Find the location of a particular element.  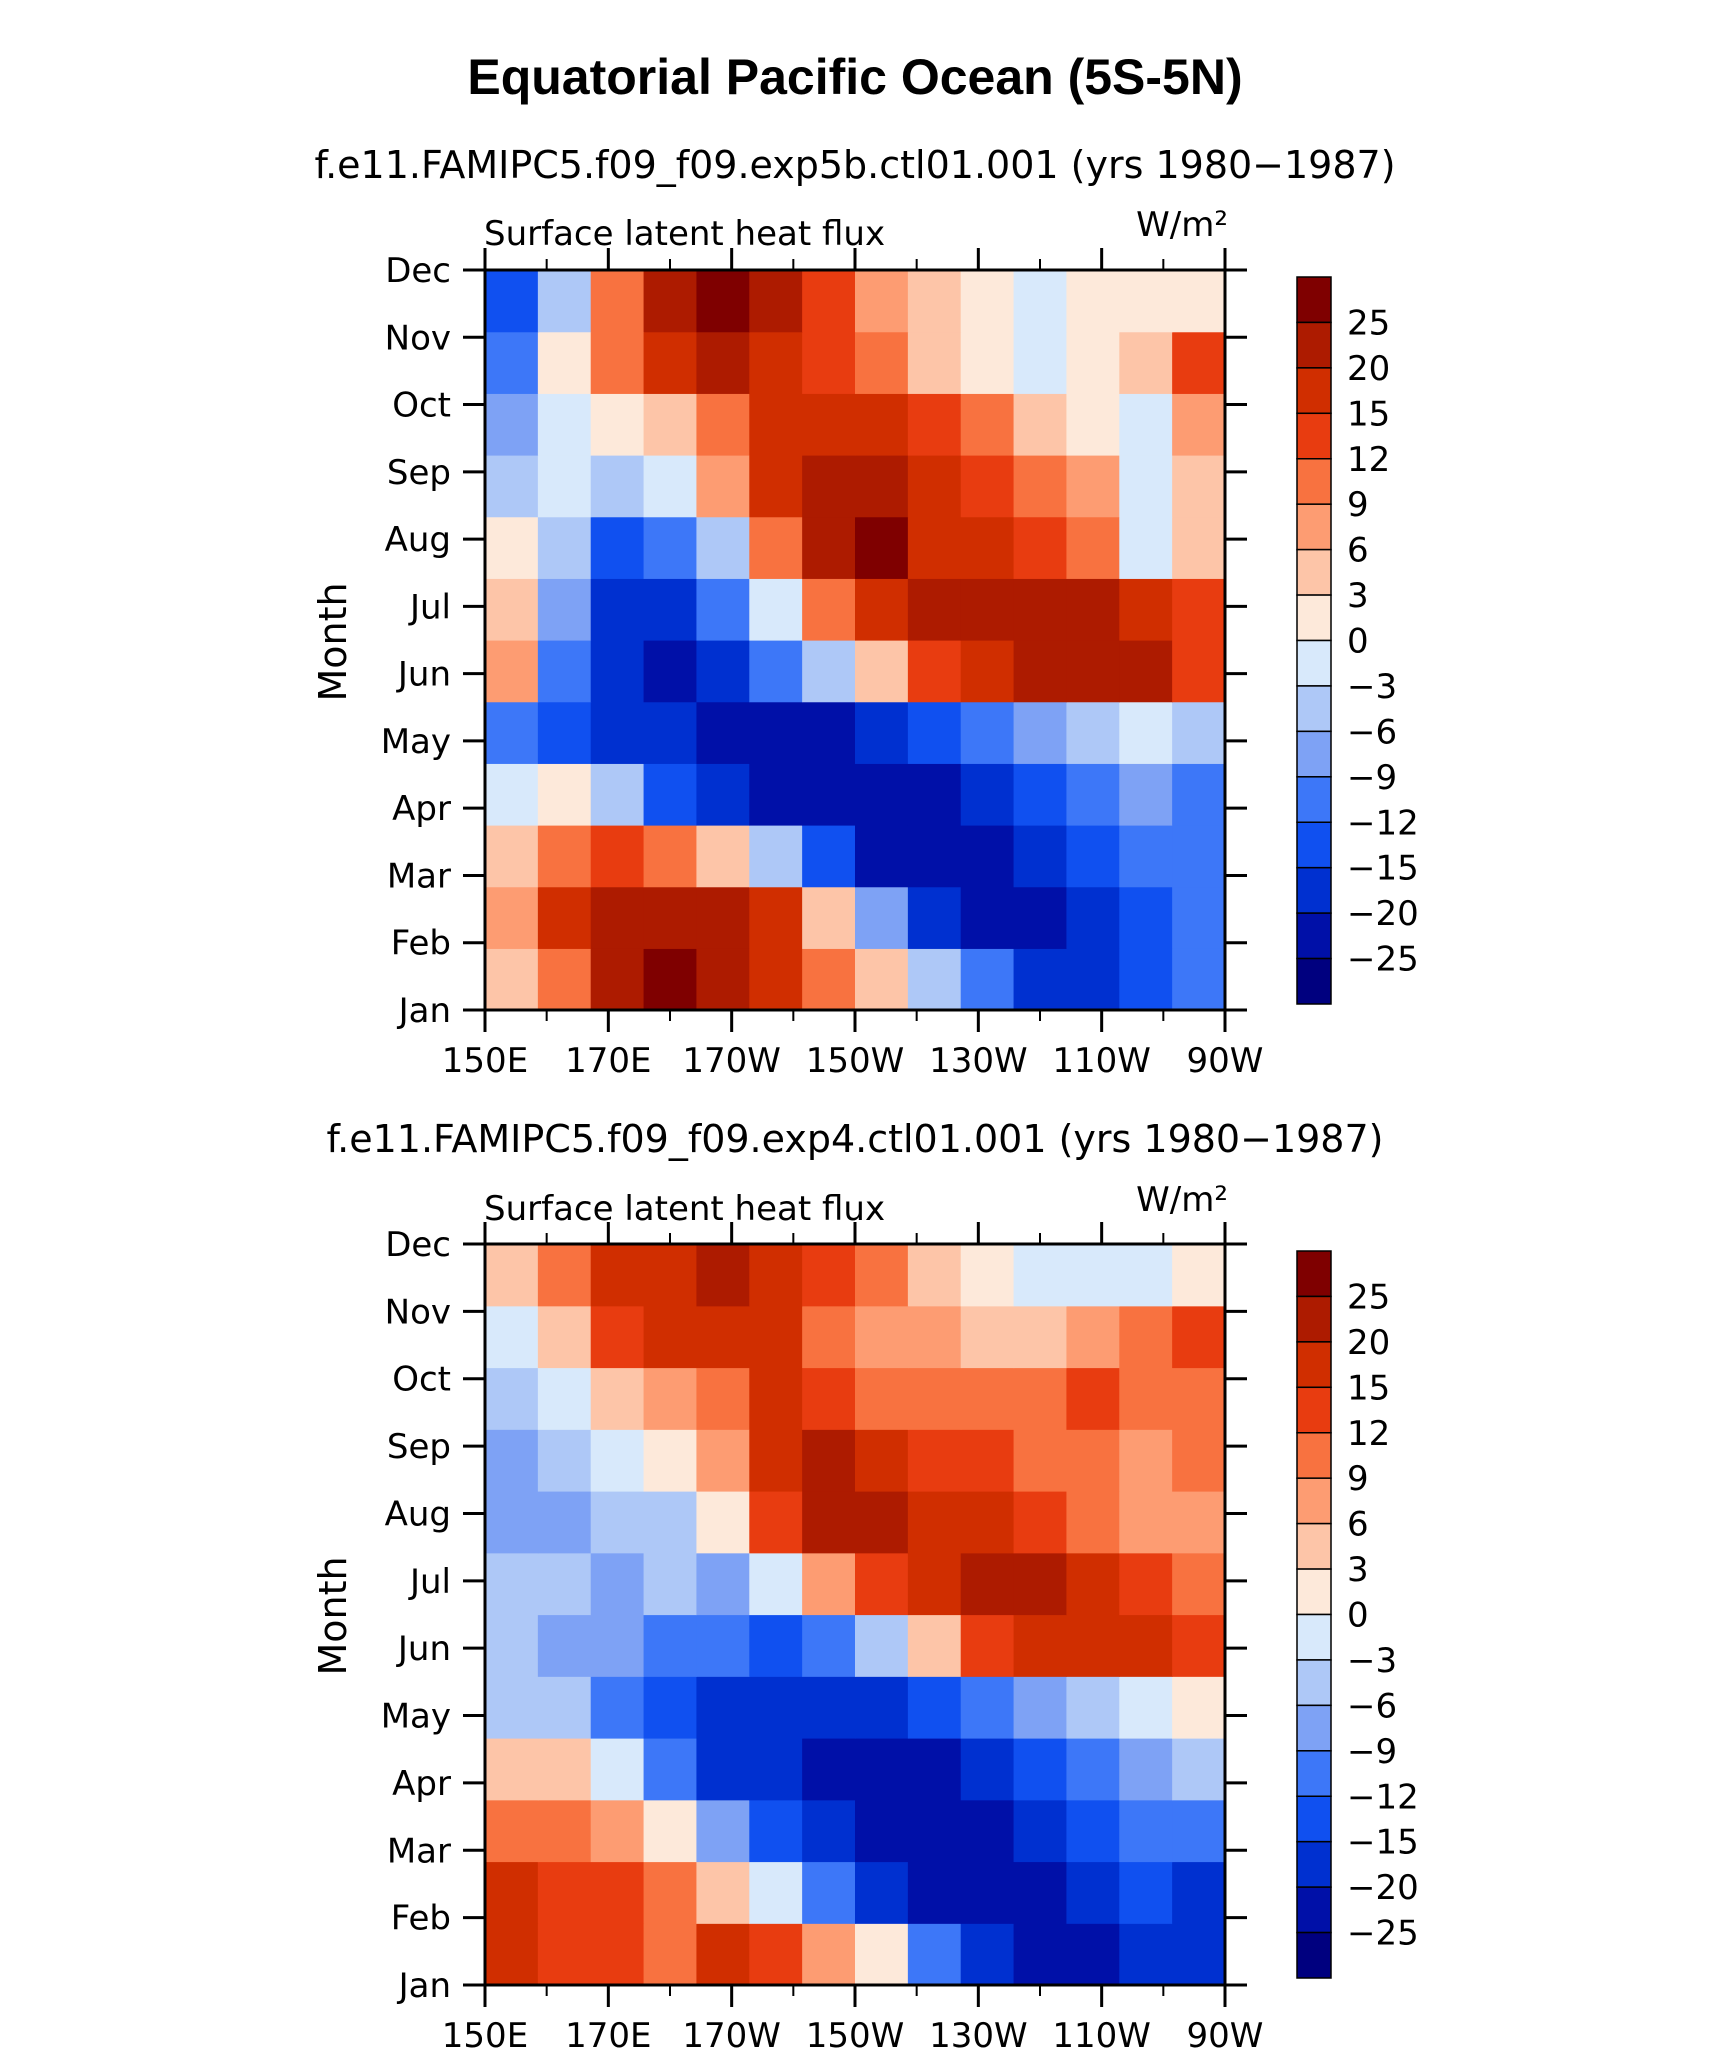

y-tick-label: Aug is located at coordinates (418, 1514).